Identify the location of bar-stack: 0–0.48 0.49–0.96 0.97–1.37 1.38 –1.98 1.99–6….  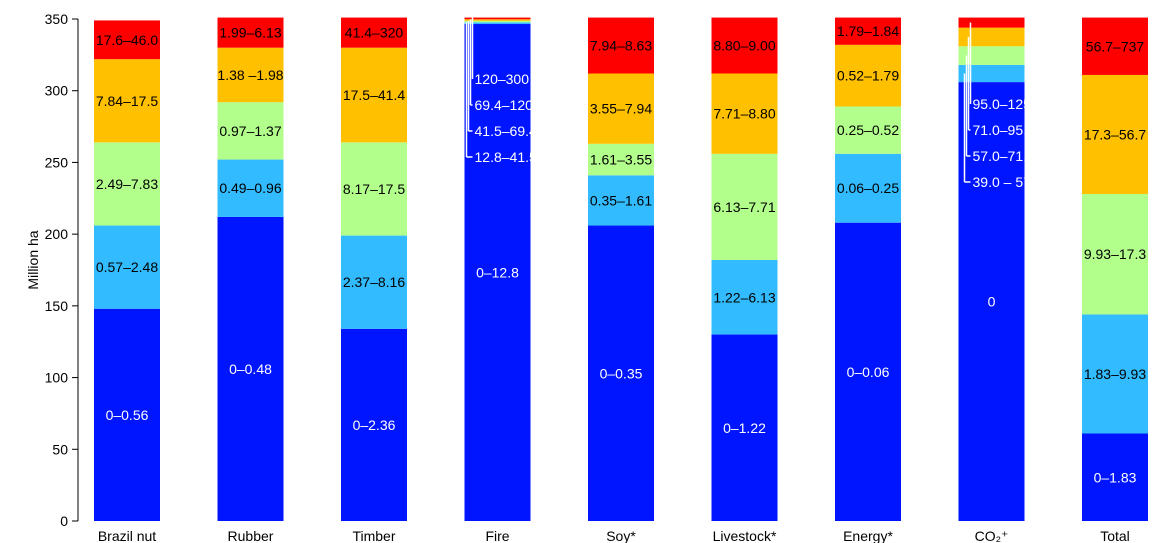
(250, 269).